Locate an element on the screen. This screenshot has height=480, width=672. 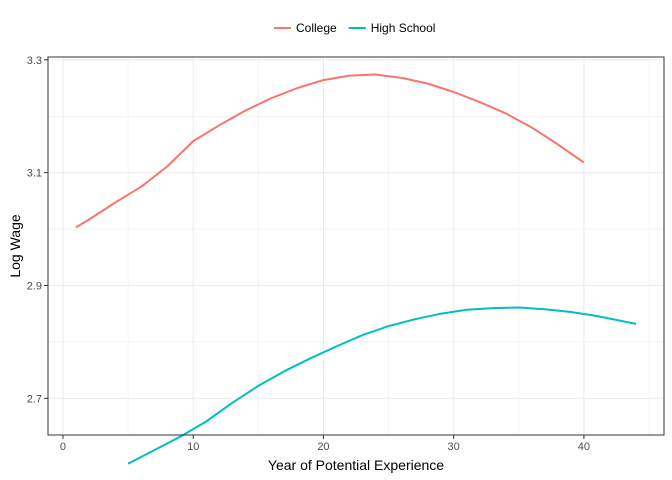
y-tick-label: 2.9 is located at coordinates (34, 286).